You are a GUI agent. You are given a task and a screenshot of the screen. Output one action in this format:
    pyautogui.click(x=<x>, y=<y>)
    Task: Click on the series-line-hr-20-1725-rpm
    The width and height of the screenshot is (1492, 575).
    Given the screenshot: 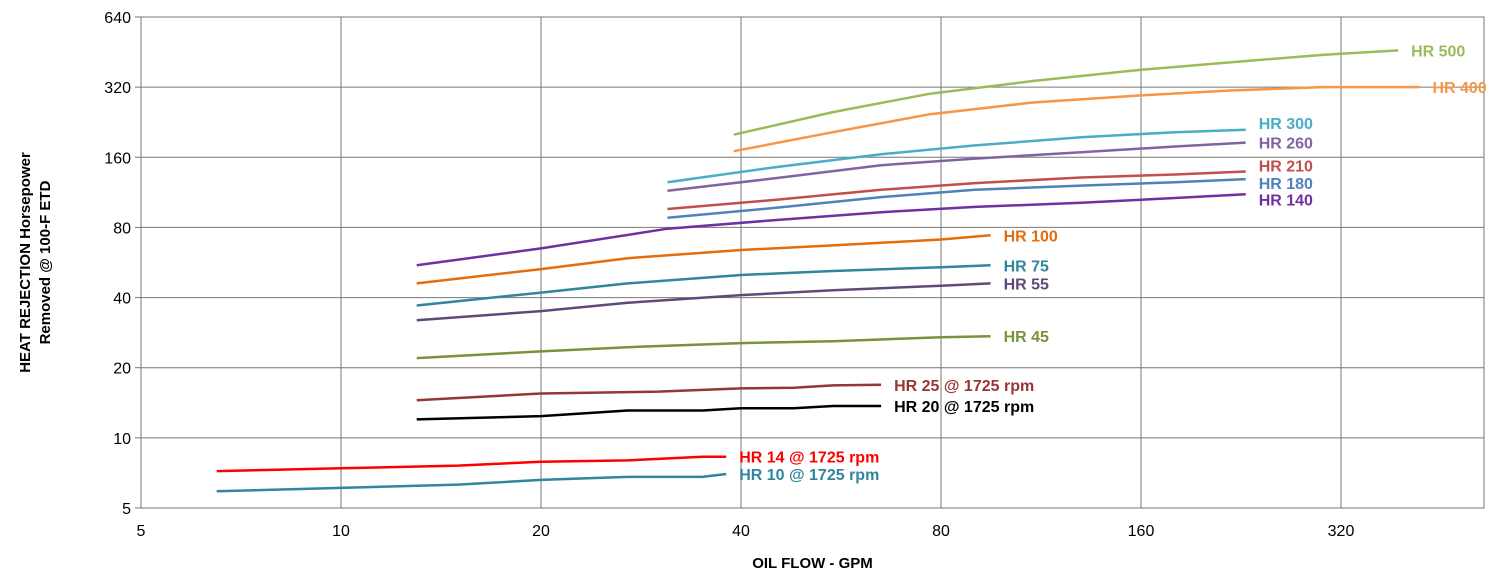 What is the action you would take?
    pyautogui.click(x=649, y=412)
    